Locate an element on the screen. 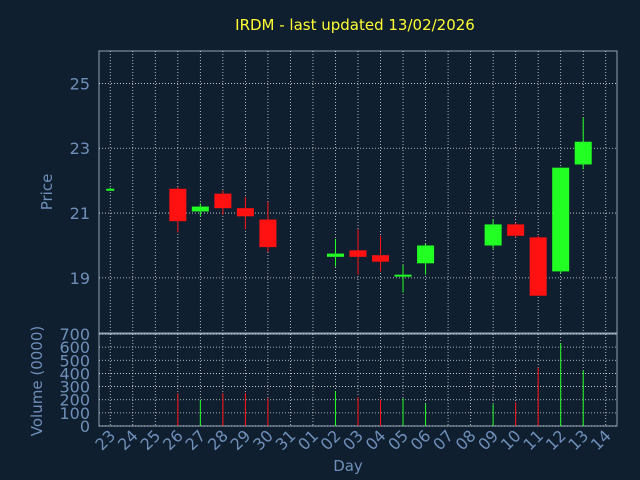 The height and width of the screenshot is (480, 640). price-tick-label: 21 is located at coordinates (80, 213).